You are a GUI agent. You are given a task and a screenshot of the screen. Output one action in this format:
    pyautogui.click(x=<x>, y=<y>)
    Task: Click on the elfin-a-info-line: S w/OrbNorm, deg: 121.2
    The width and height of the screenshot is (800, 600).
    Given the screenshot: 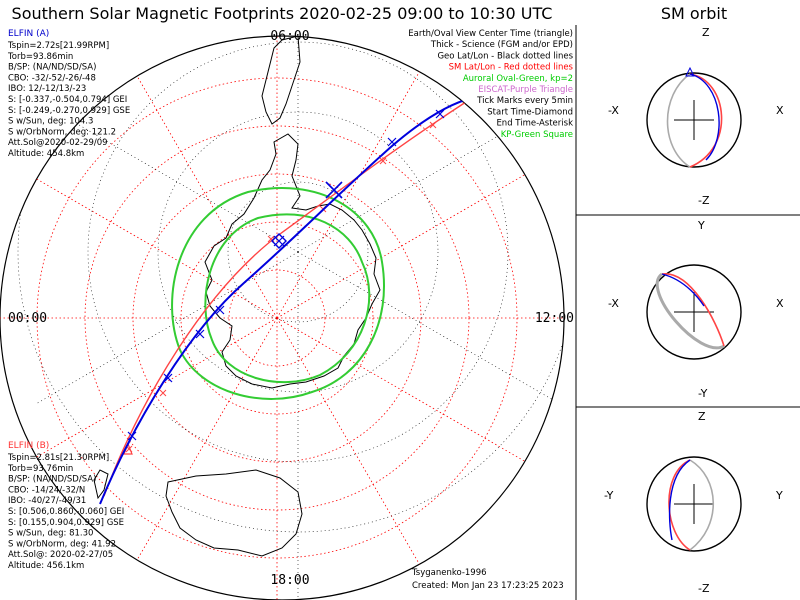 What is the action you would take?
    pyautogui.click(x=62, y=132)
    